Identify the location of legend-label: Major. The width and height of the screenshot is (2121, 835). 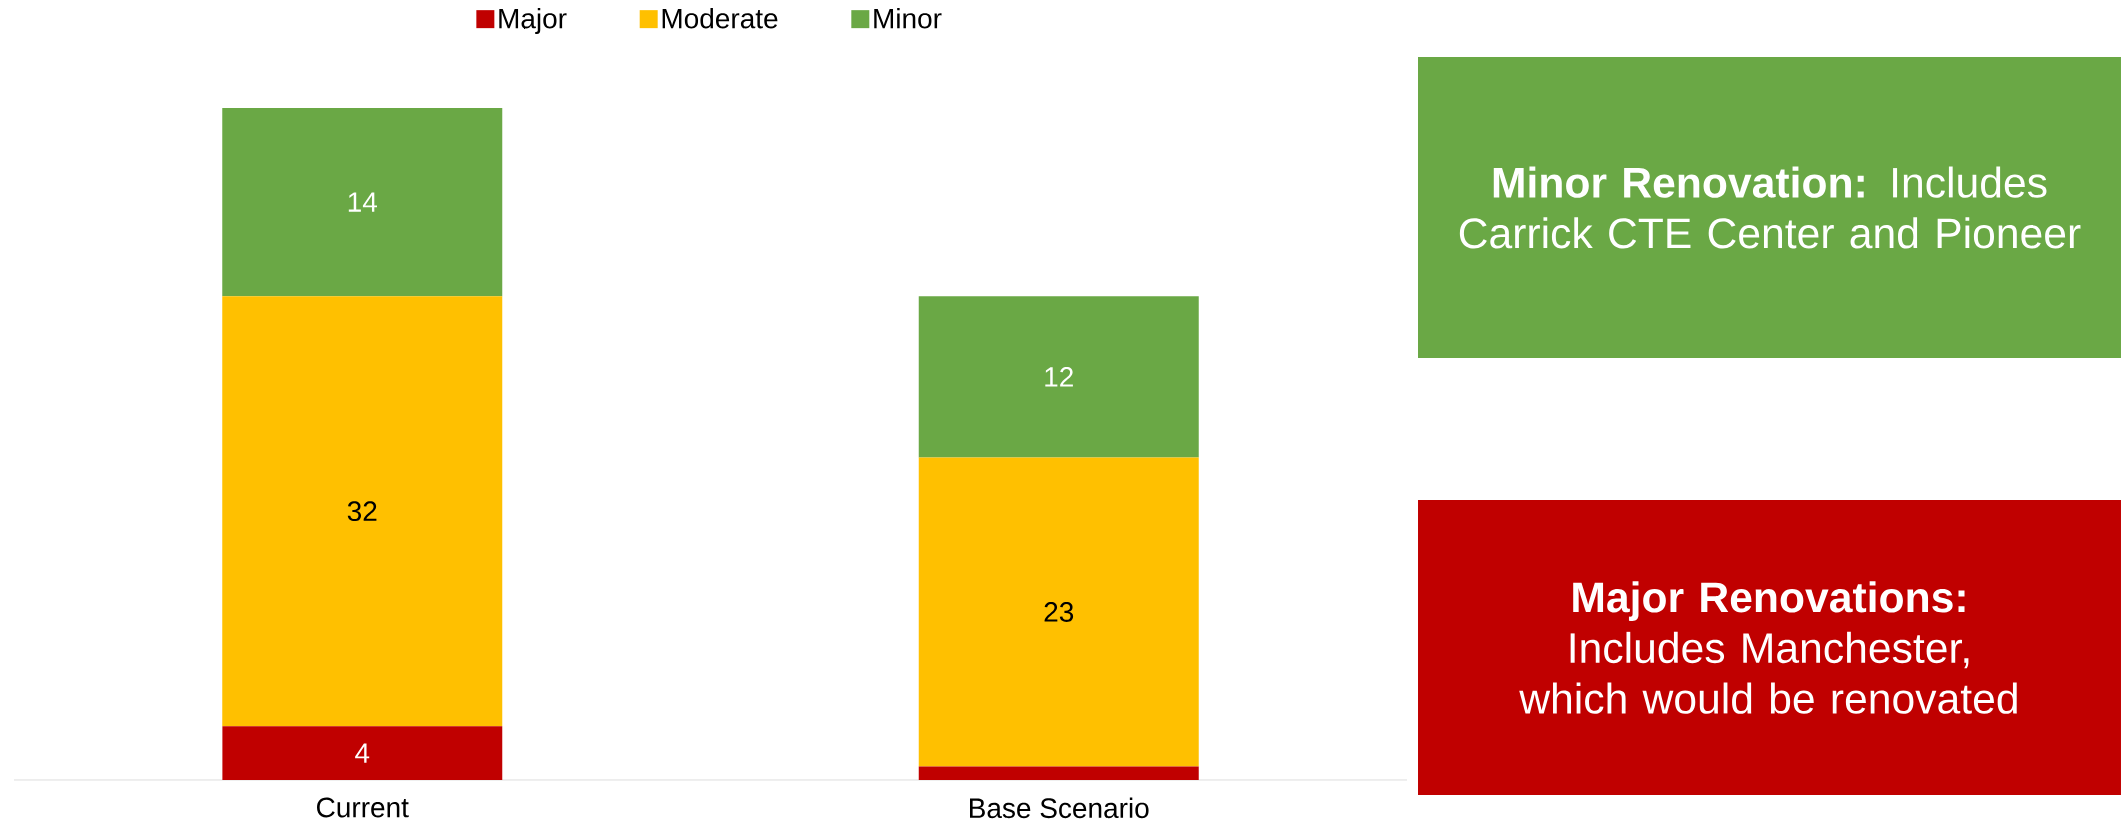
(533, 21).